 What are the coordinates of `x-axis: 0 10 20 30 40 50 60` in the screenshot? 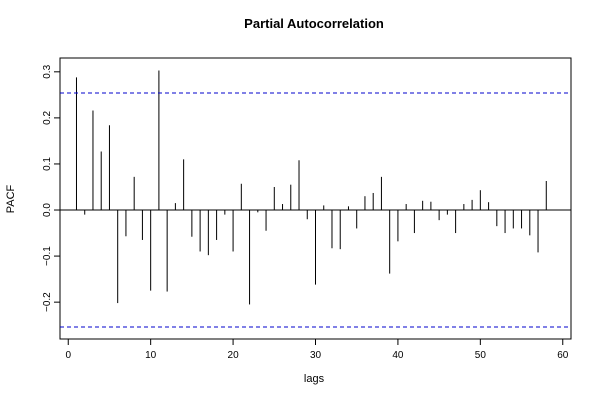 It's located at (317, 350).